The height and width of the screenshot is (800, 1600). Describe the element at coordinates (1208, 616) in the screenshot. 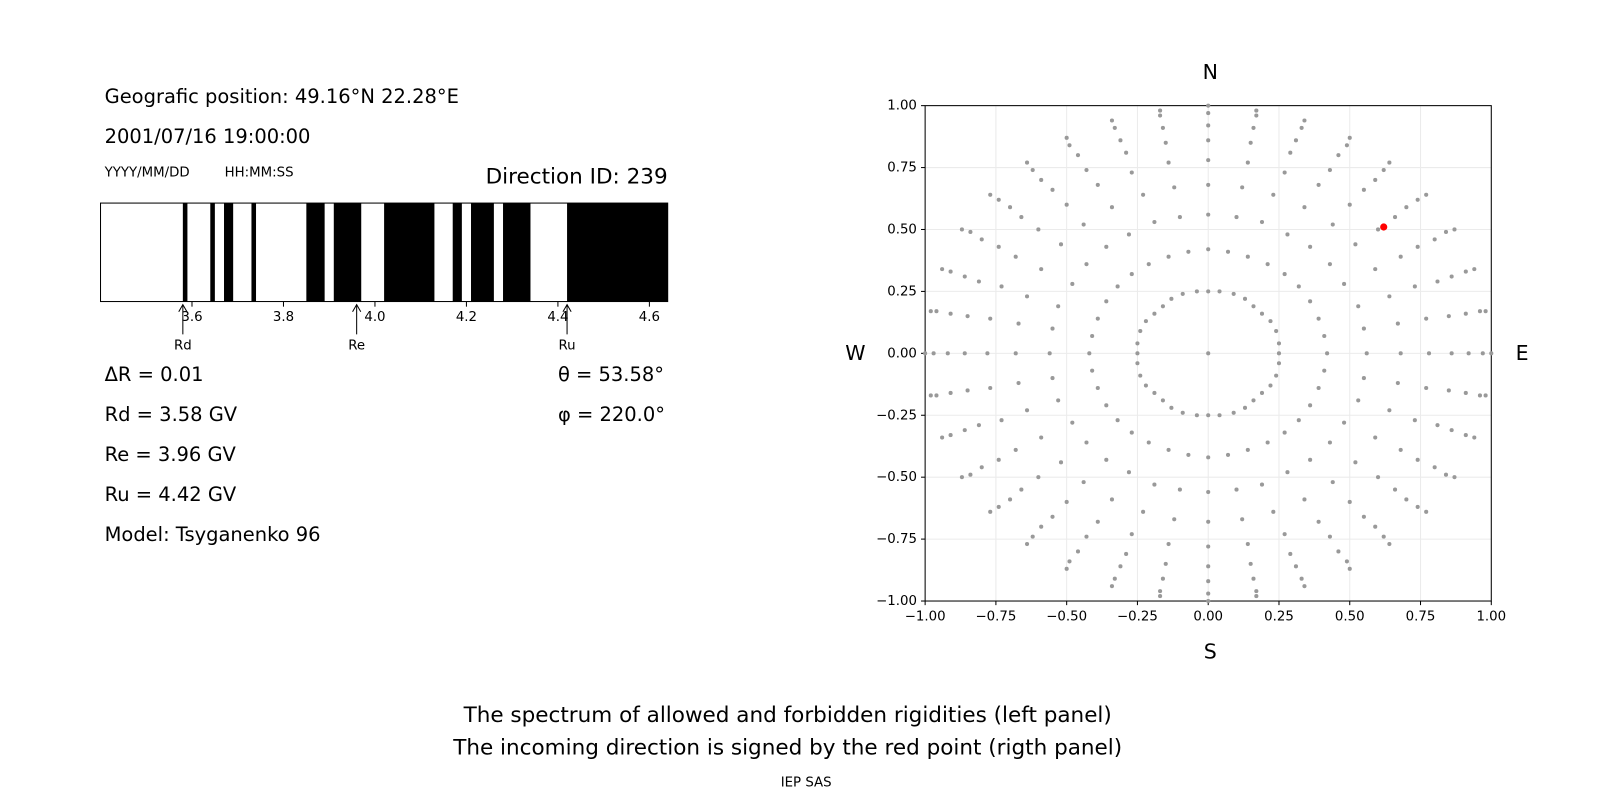

I see `x-tick-label: 0.00` at that location.